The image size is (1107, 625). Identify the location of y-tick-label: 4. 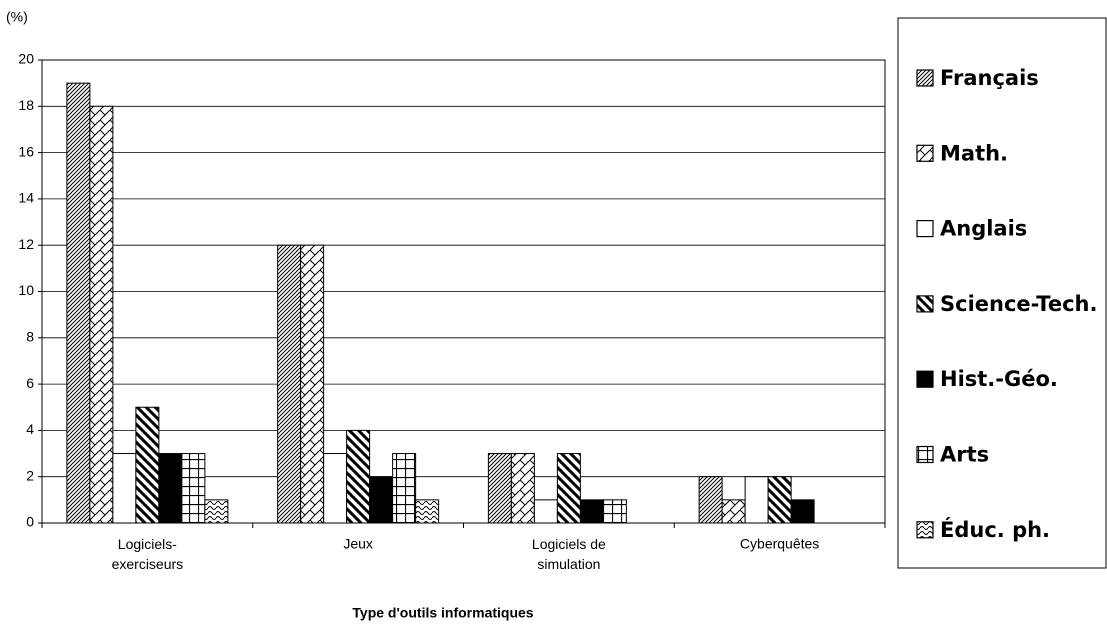
(30, 429).